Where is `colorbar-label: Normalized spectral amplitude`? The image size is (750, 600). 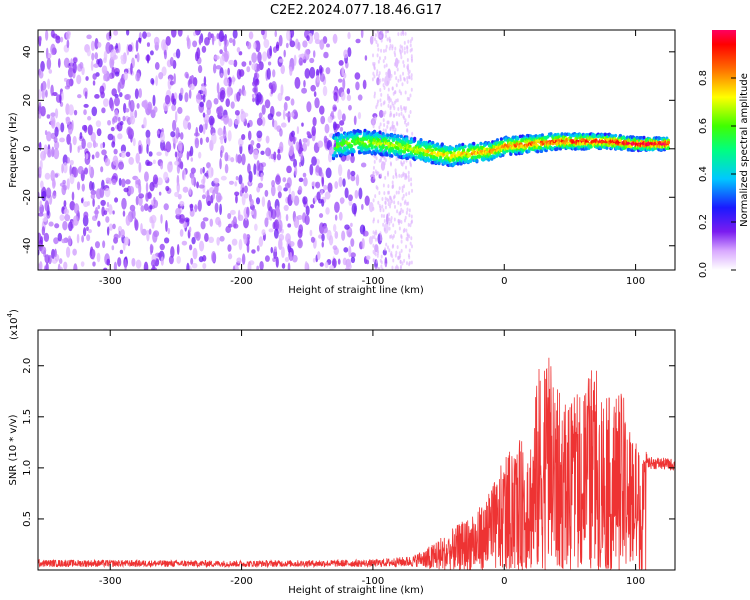
colorbar-label: Normalized spectral amplitude is located at coordinates (744, 150).